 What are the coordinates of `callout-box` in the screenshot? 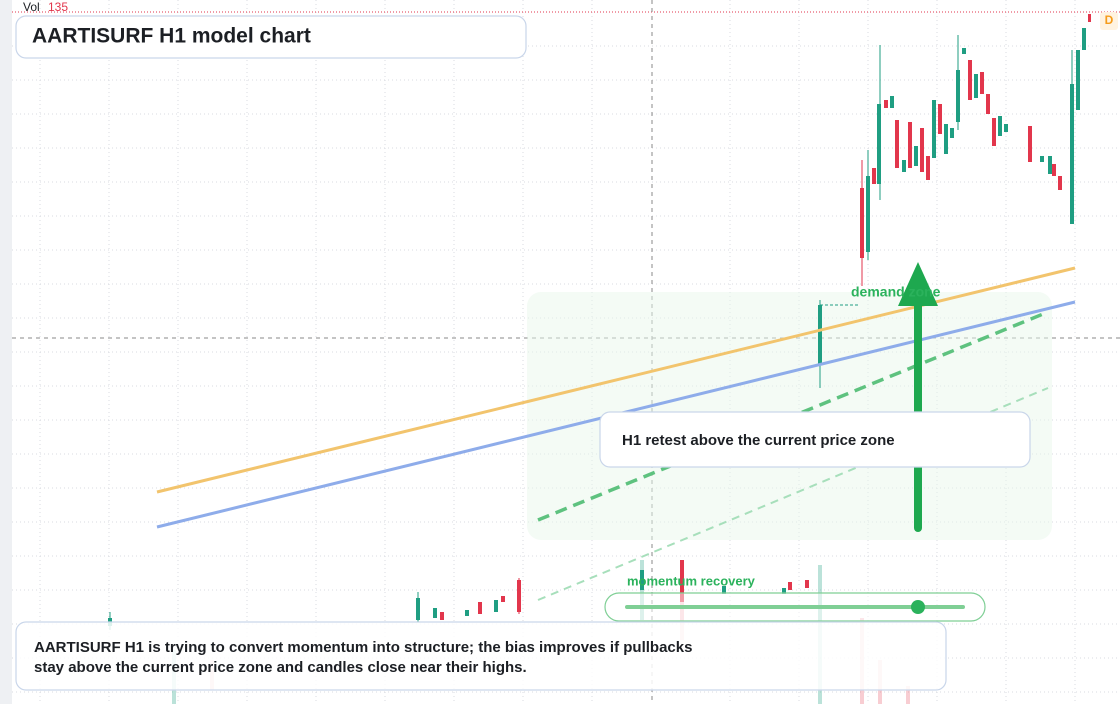 It's located at (815, 439).